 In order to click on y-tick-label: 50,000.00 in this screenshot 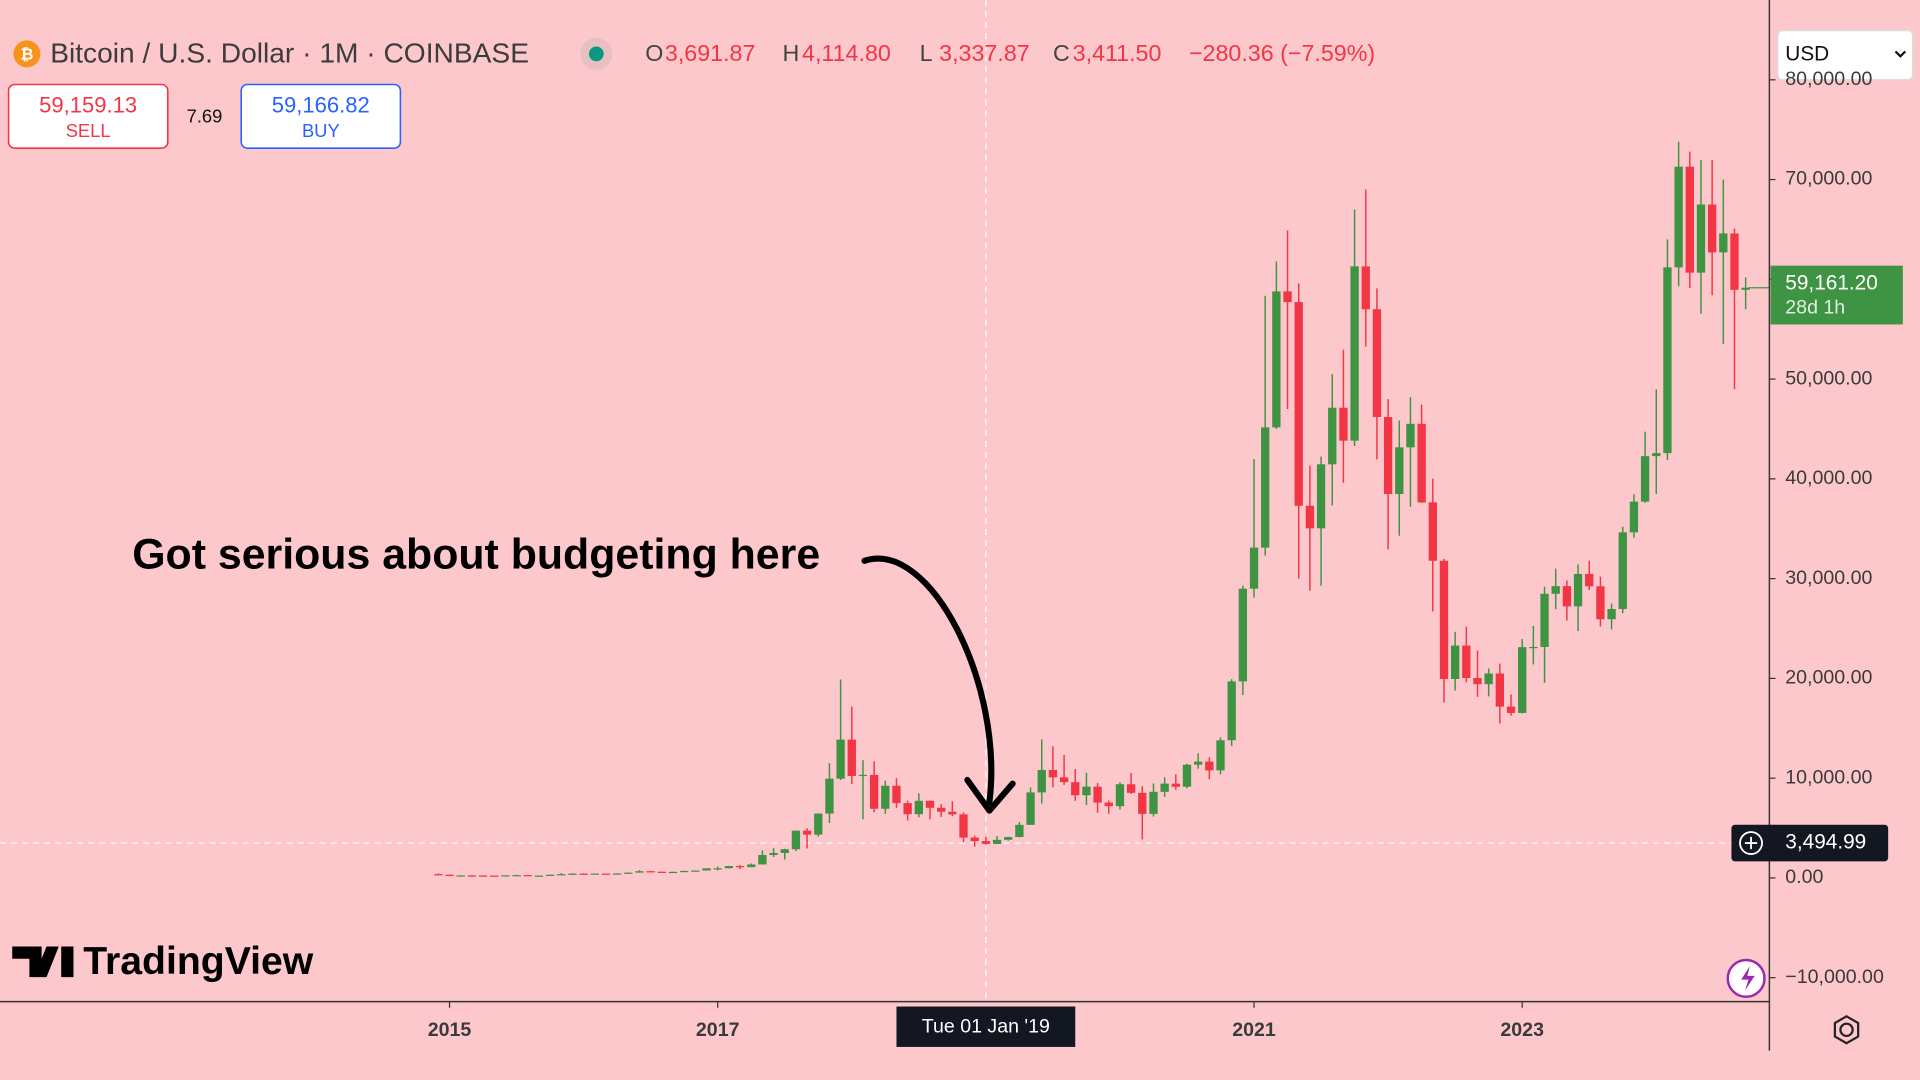, I will do `click(1828, 378)`.